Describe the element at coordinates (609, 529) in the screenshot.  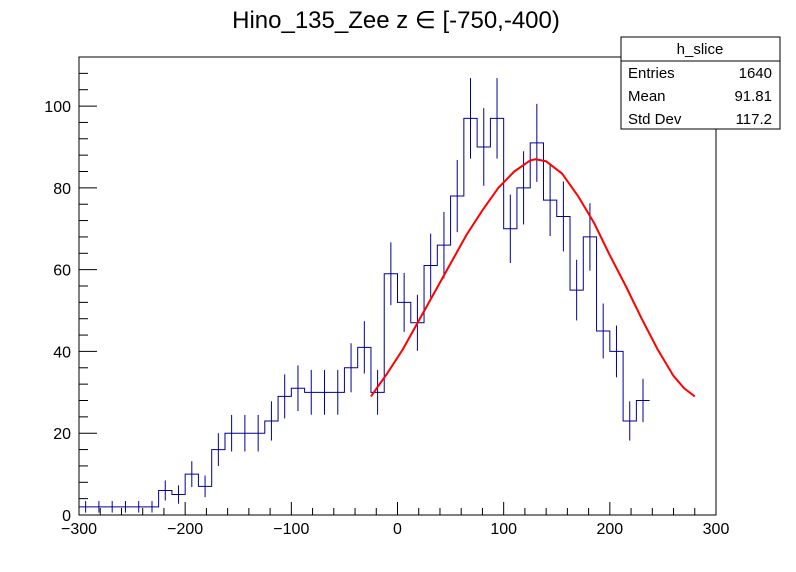
I see `x-tick-label: 200` at that location.